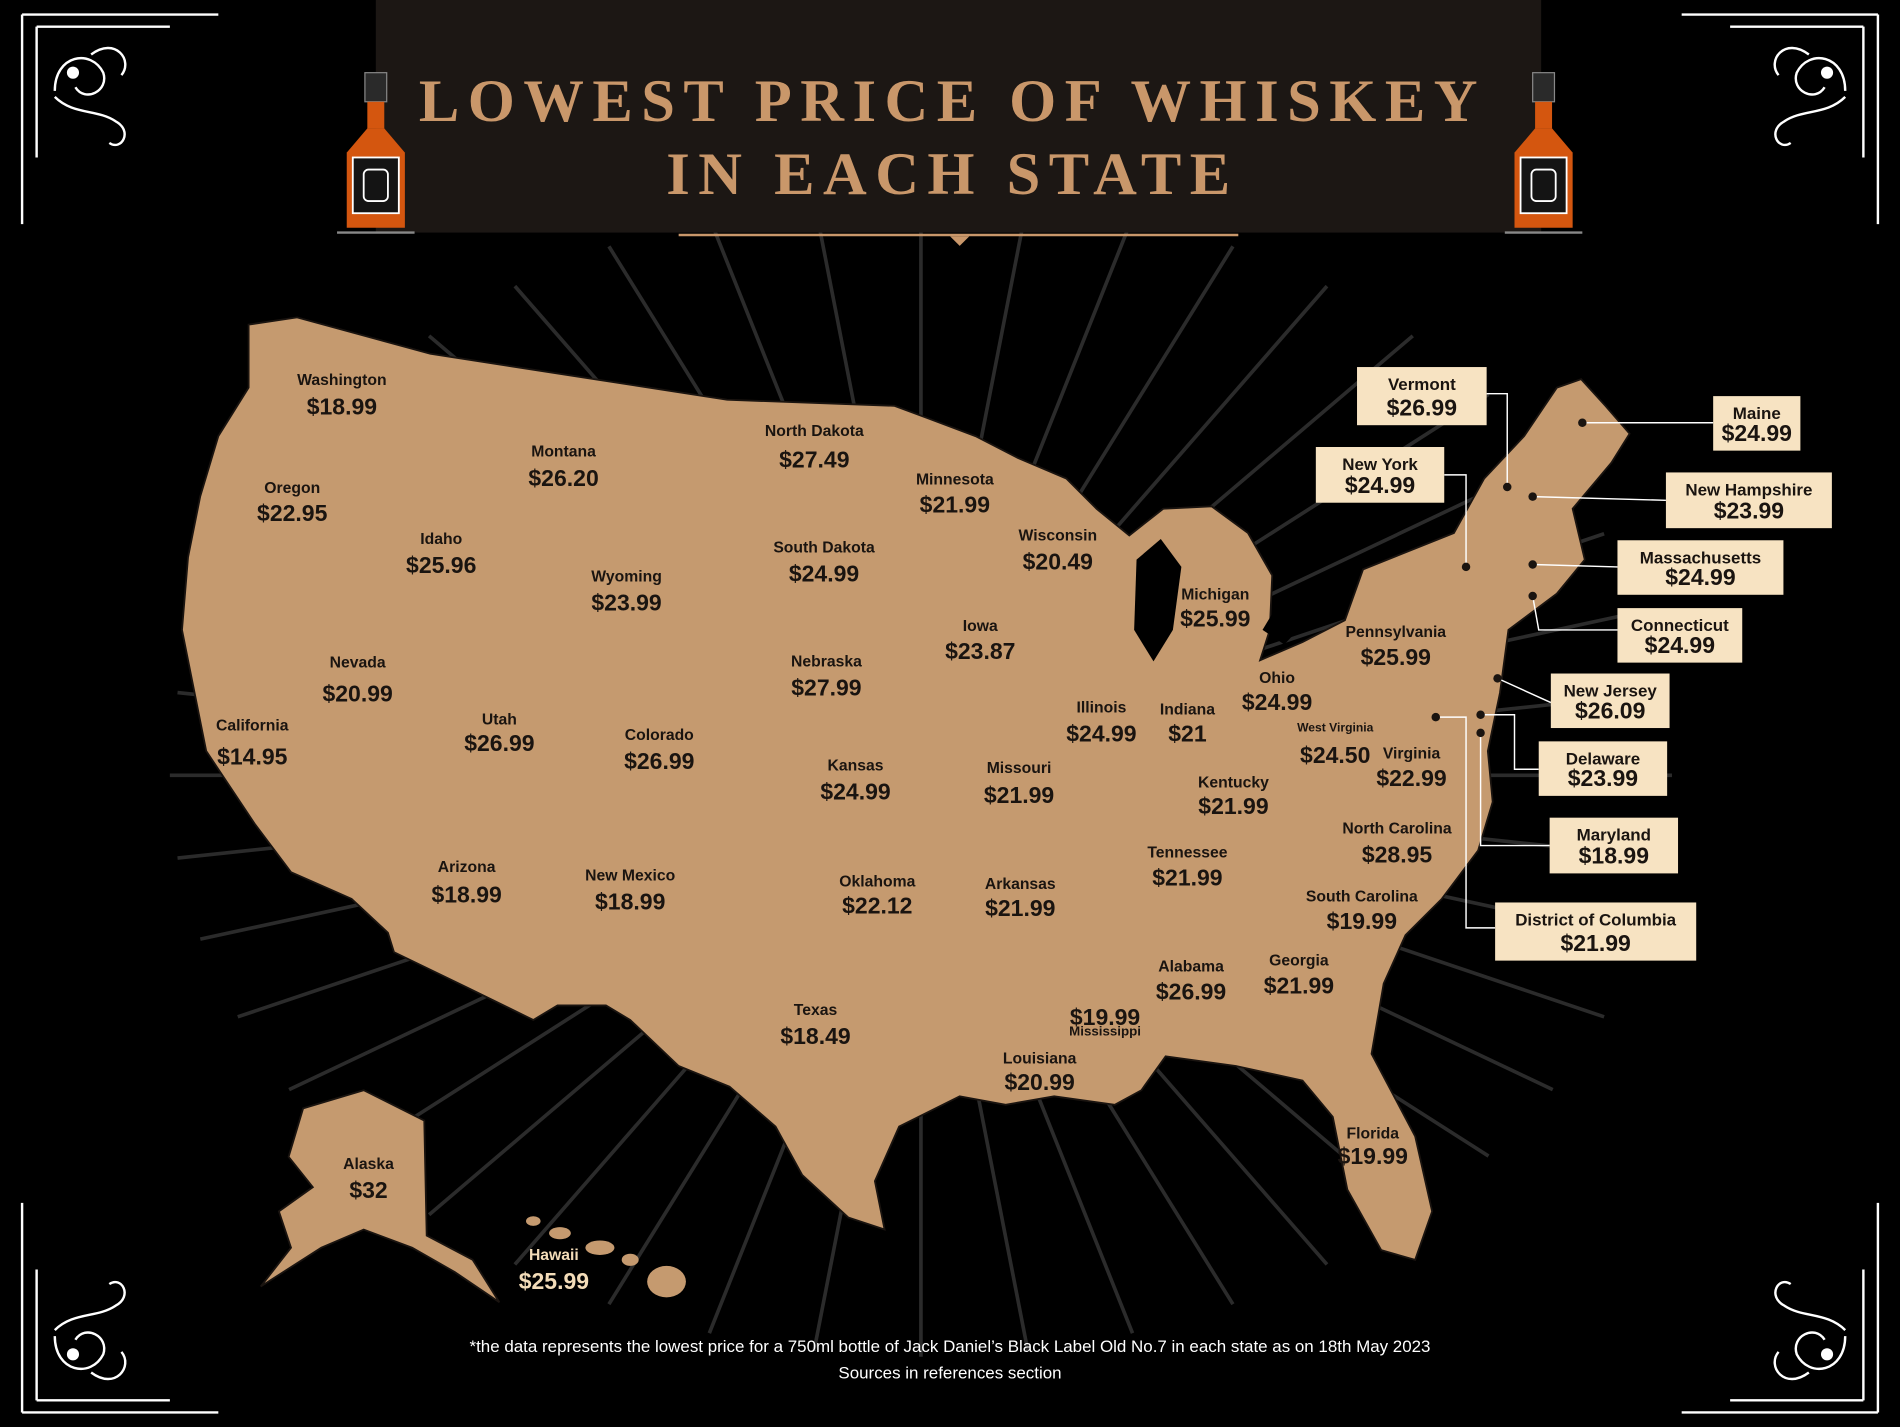  What do you see at coordinates (826, 687) in the screenshot?
I see `state-price: $27.99` at bounding box center [826, 687].